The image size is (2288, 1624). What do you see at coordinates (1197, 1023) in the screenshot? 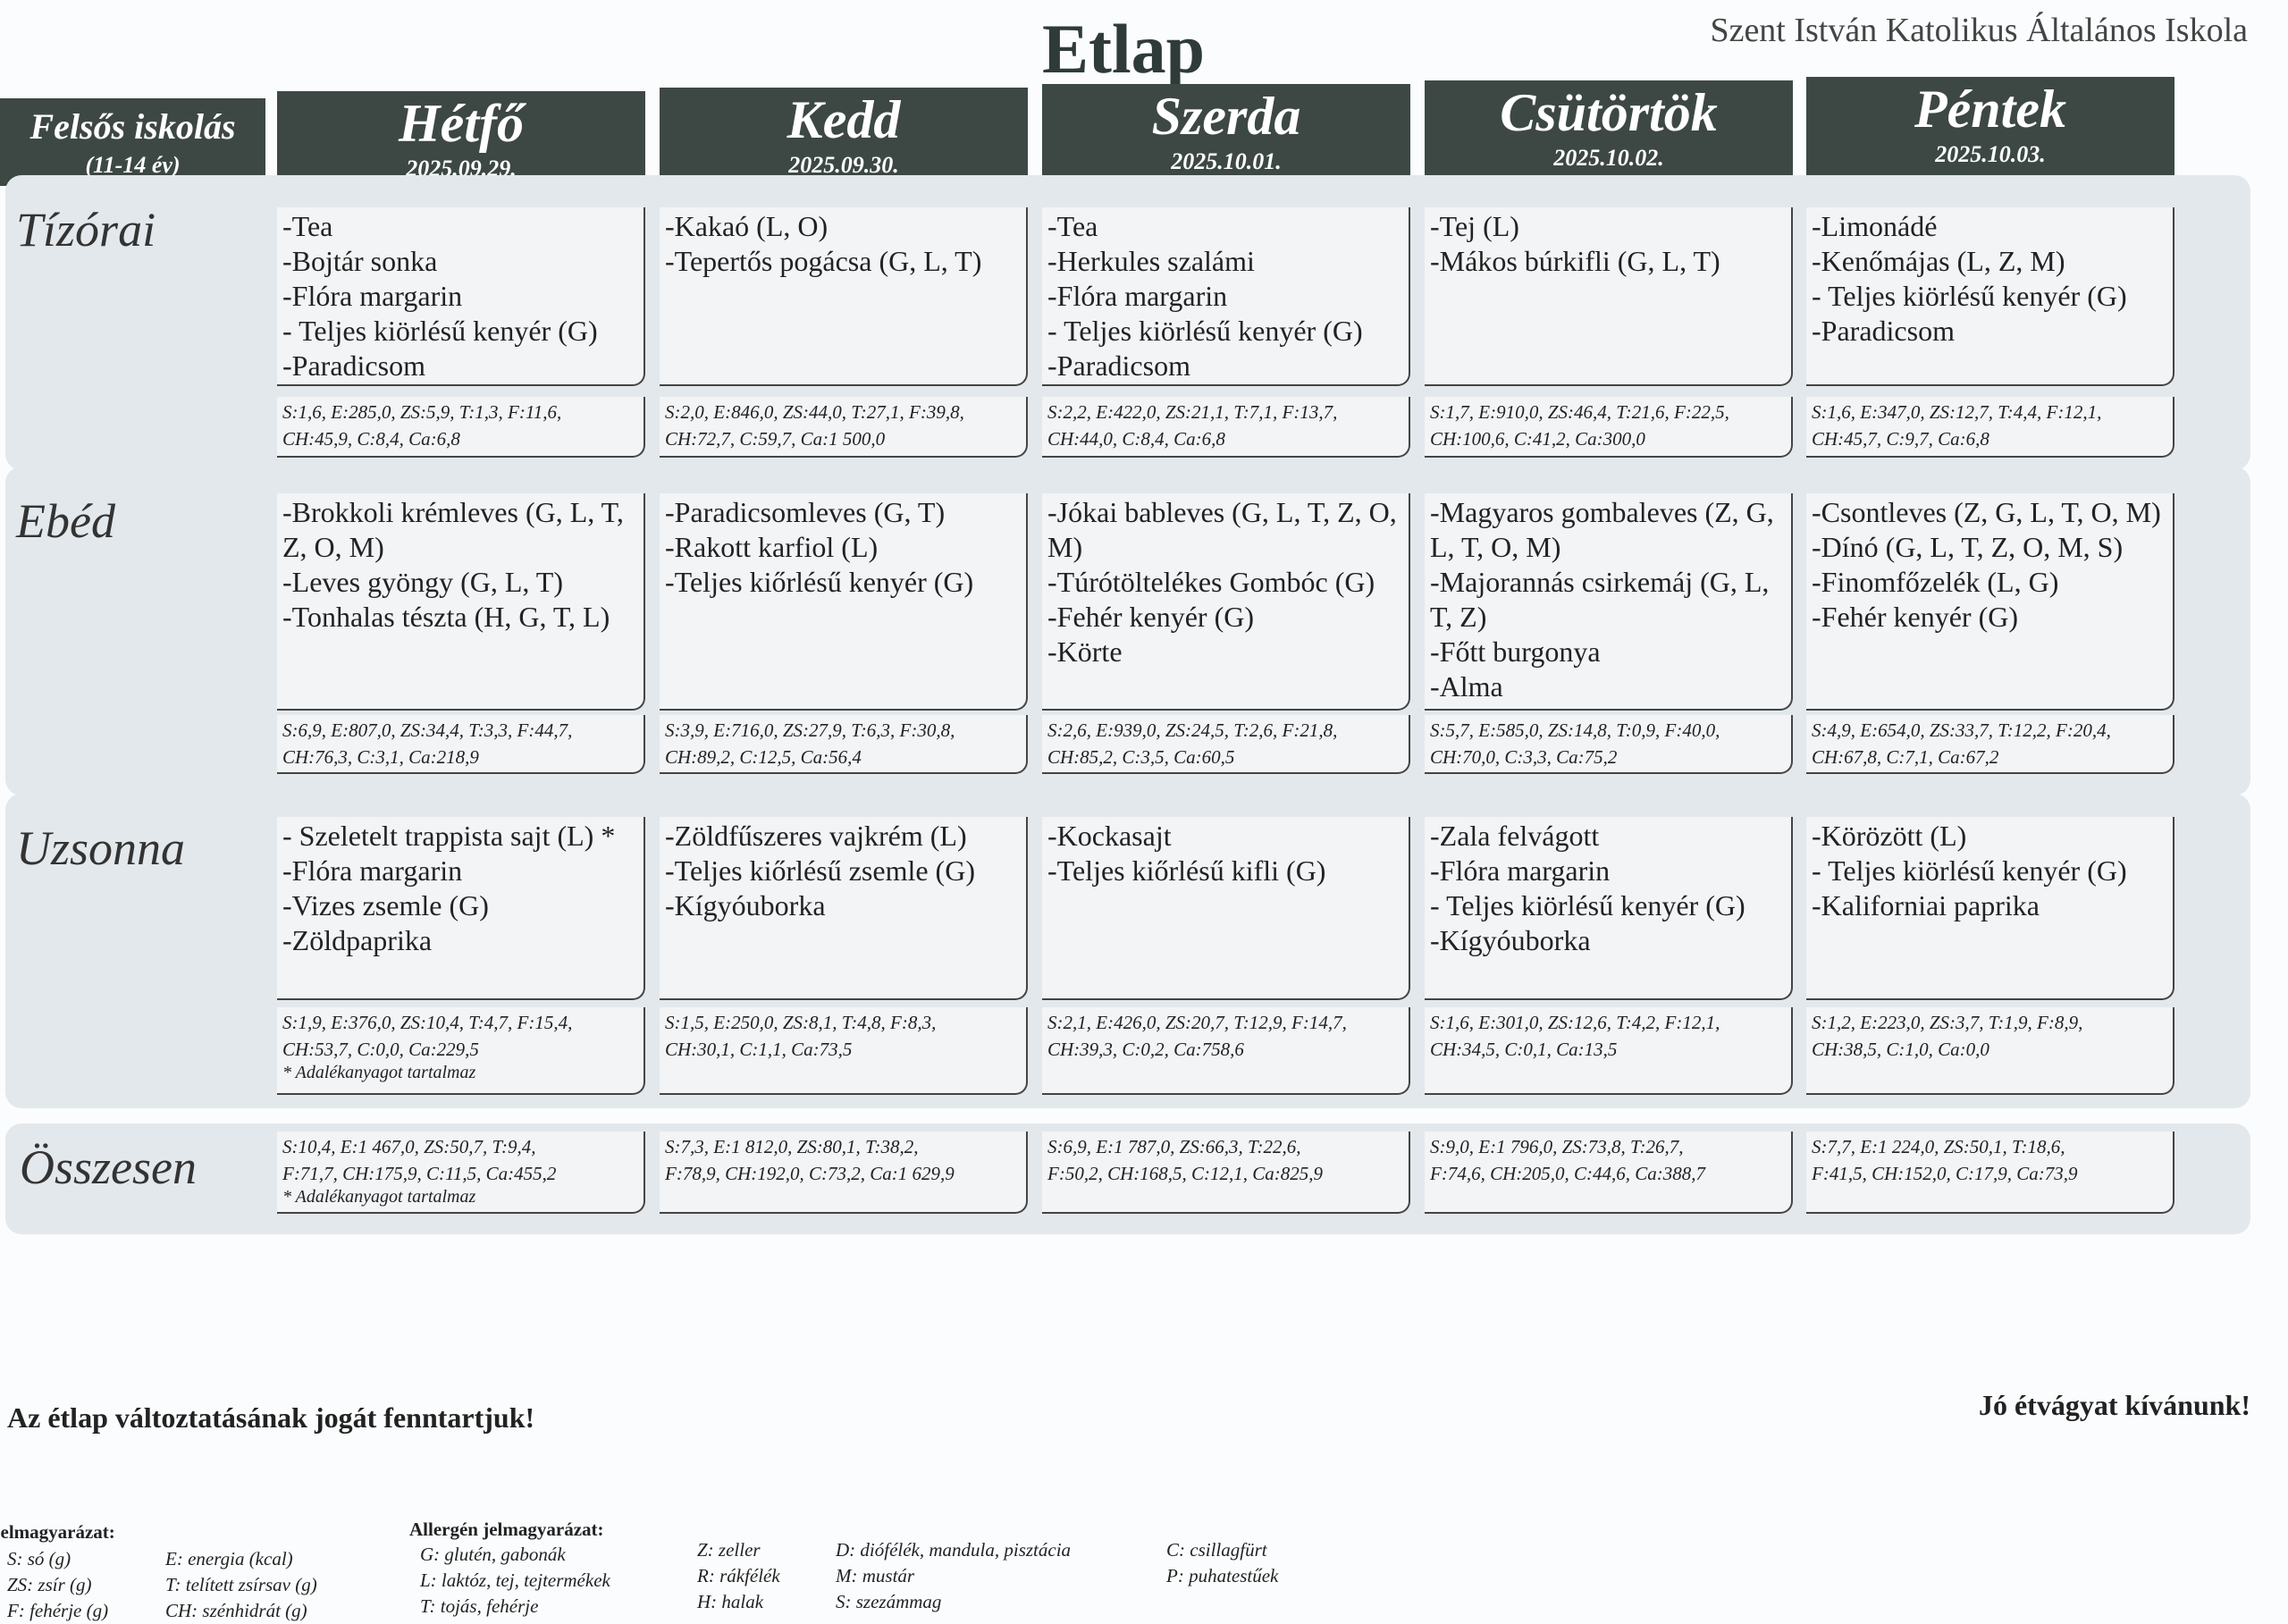
I see `nutrition-line: S:2,1, E:426,0, ZS:20,7, T:12,9, F:14,7,` at bounding box center [1197, 1023].